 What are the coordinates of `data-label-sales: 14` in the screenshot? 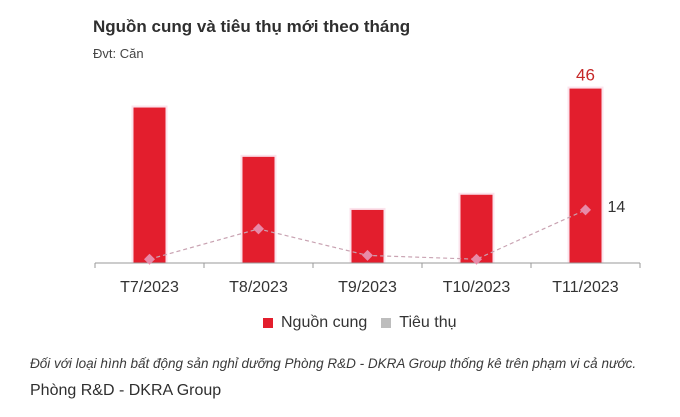 It's located at (617, 207).